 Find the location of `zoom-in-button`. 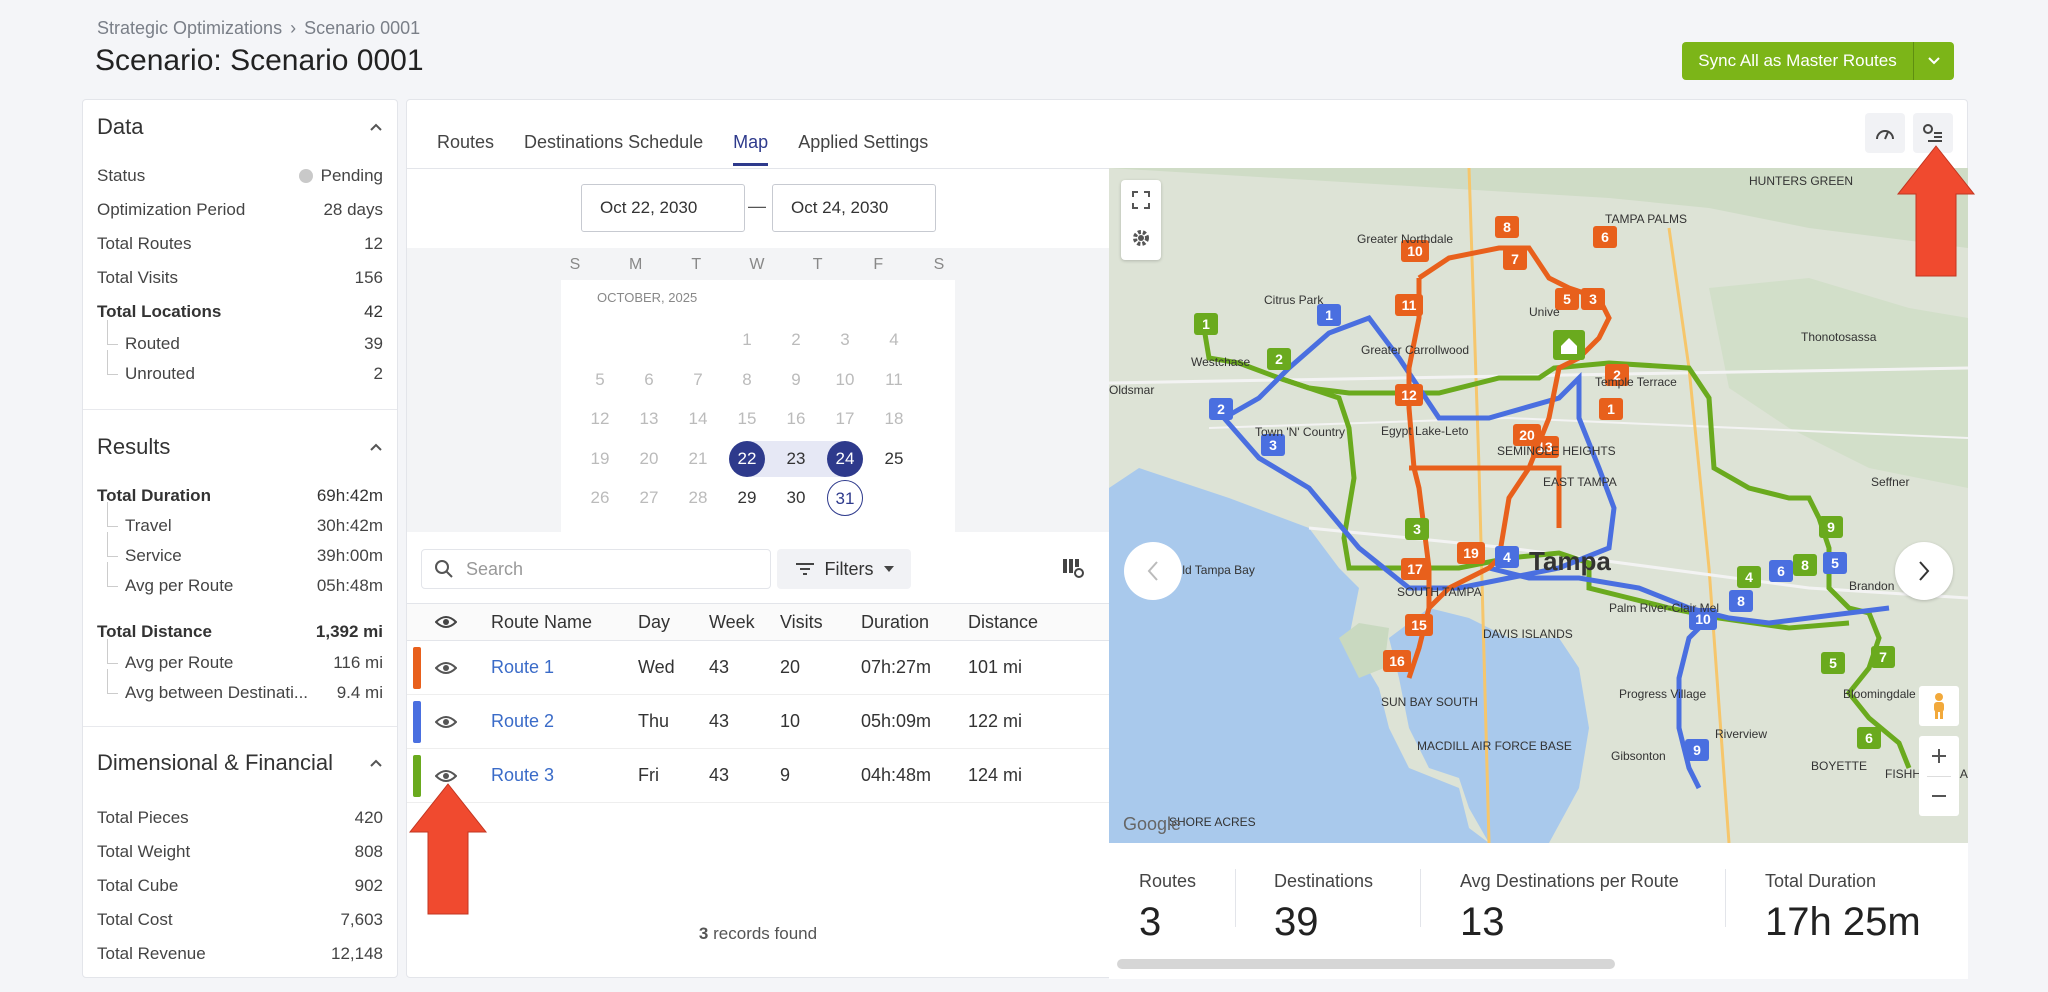

zoom-in-button is located at coordinates (1939, 756).